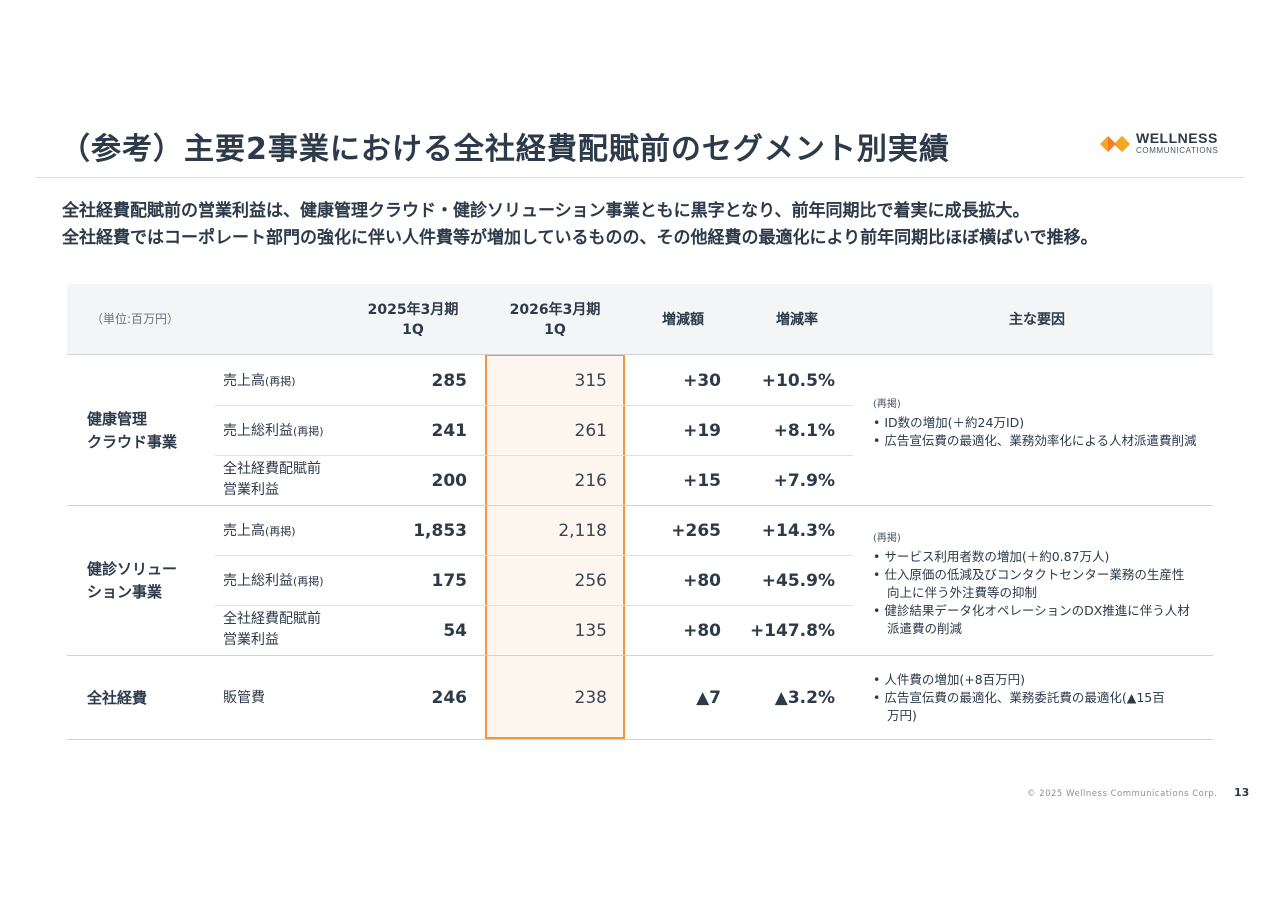 The height and width of the screenshot is (905, 1280). I want to click on header-prev-line1: 2025年3月期, so click(413, 310).